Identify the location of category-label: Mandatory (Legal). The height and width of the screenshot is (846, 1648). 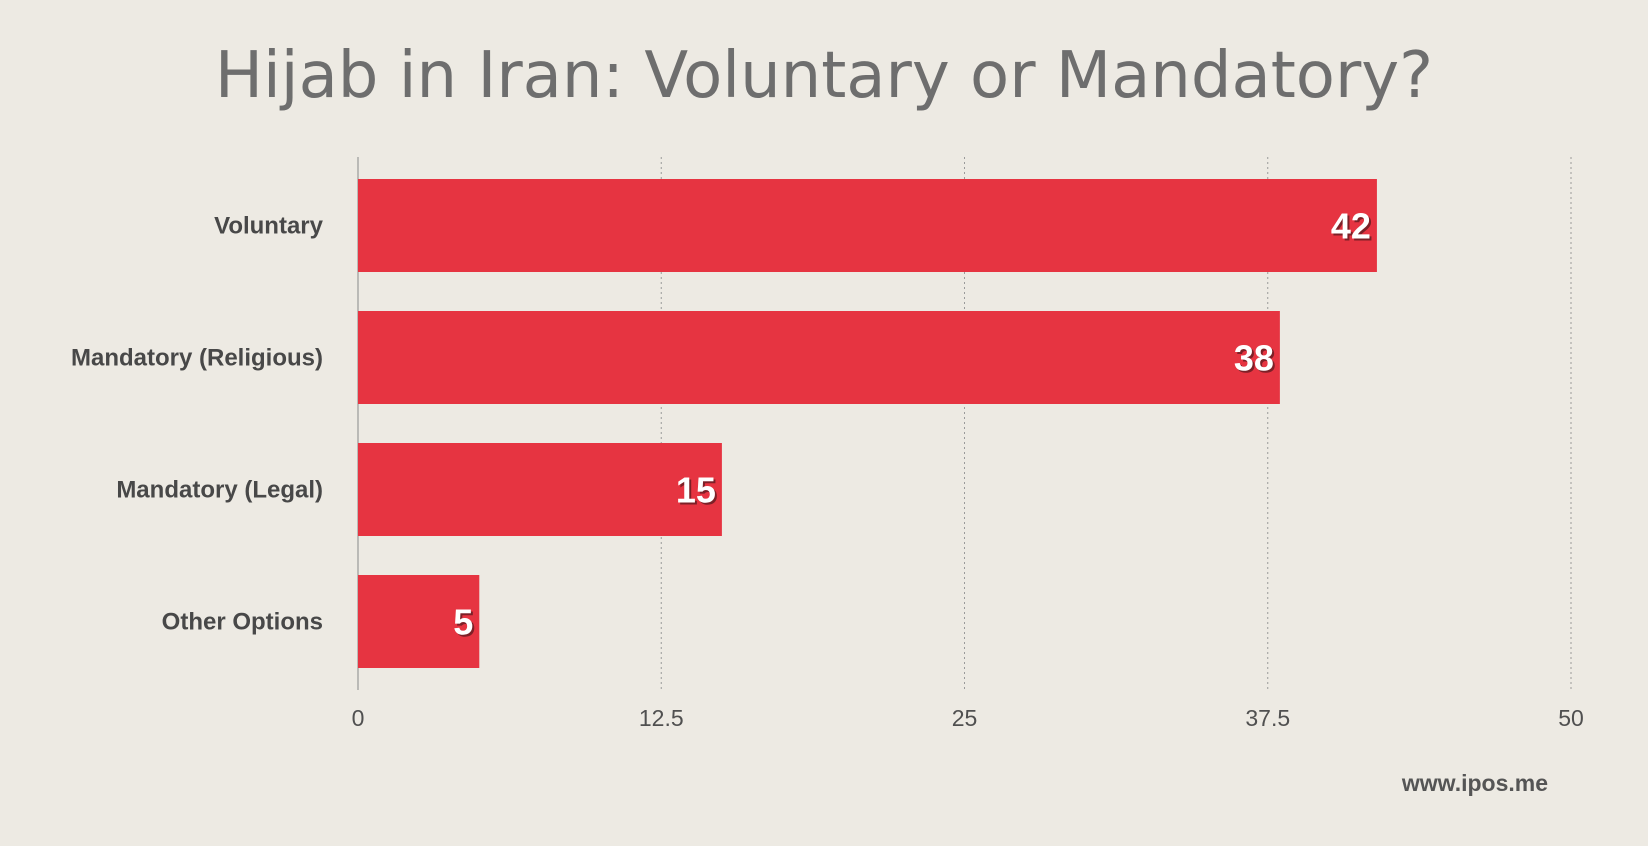
(219, 490).